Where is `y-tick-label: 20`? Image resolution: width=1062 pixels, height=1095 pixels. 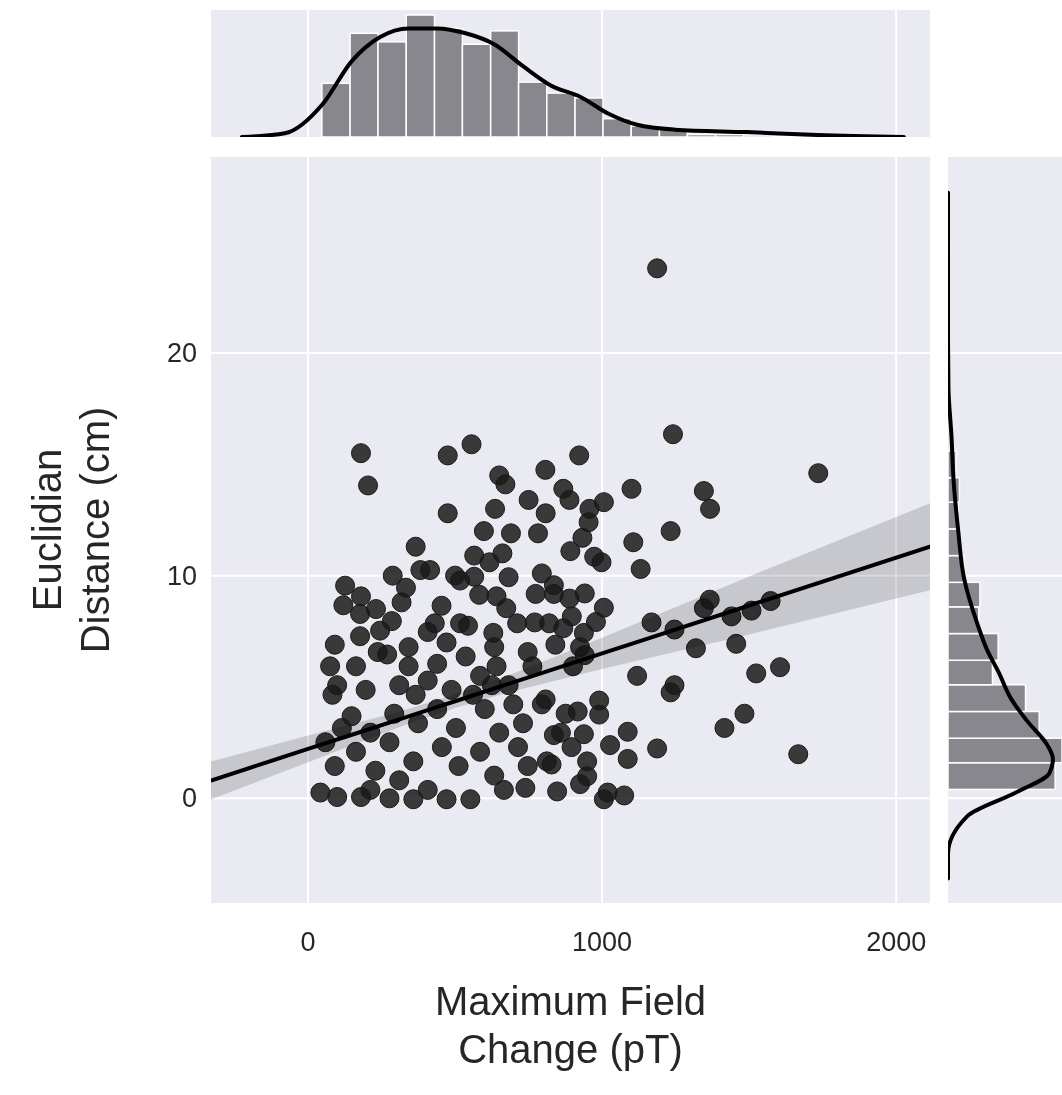 y-tick-label: 20 is located at coordinates (181, 352).